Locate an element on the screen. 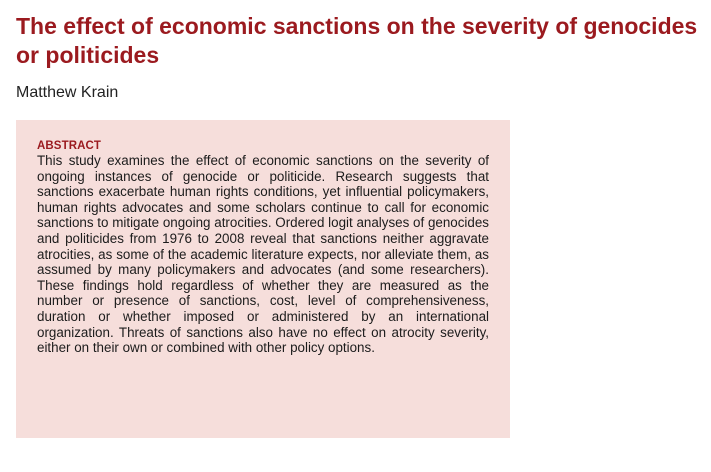 The height and width of the screenshot is (472, 711). author-name: Matthew Krain is located at coordinates (67, 92).